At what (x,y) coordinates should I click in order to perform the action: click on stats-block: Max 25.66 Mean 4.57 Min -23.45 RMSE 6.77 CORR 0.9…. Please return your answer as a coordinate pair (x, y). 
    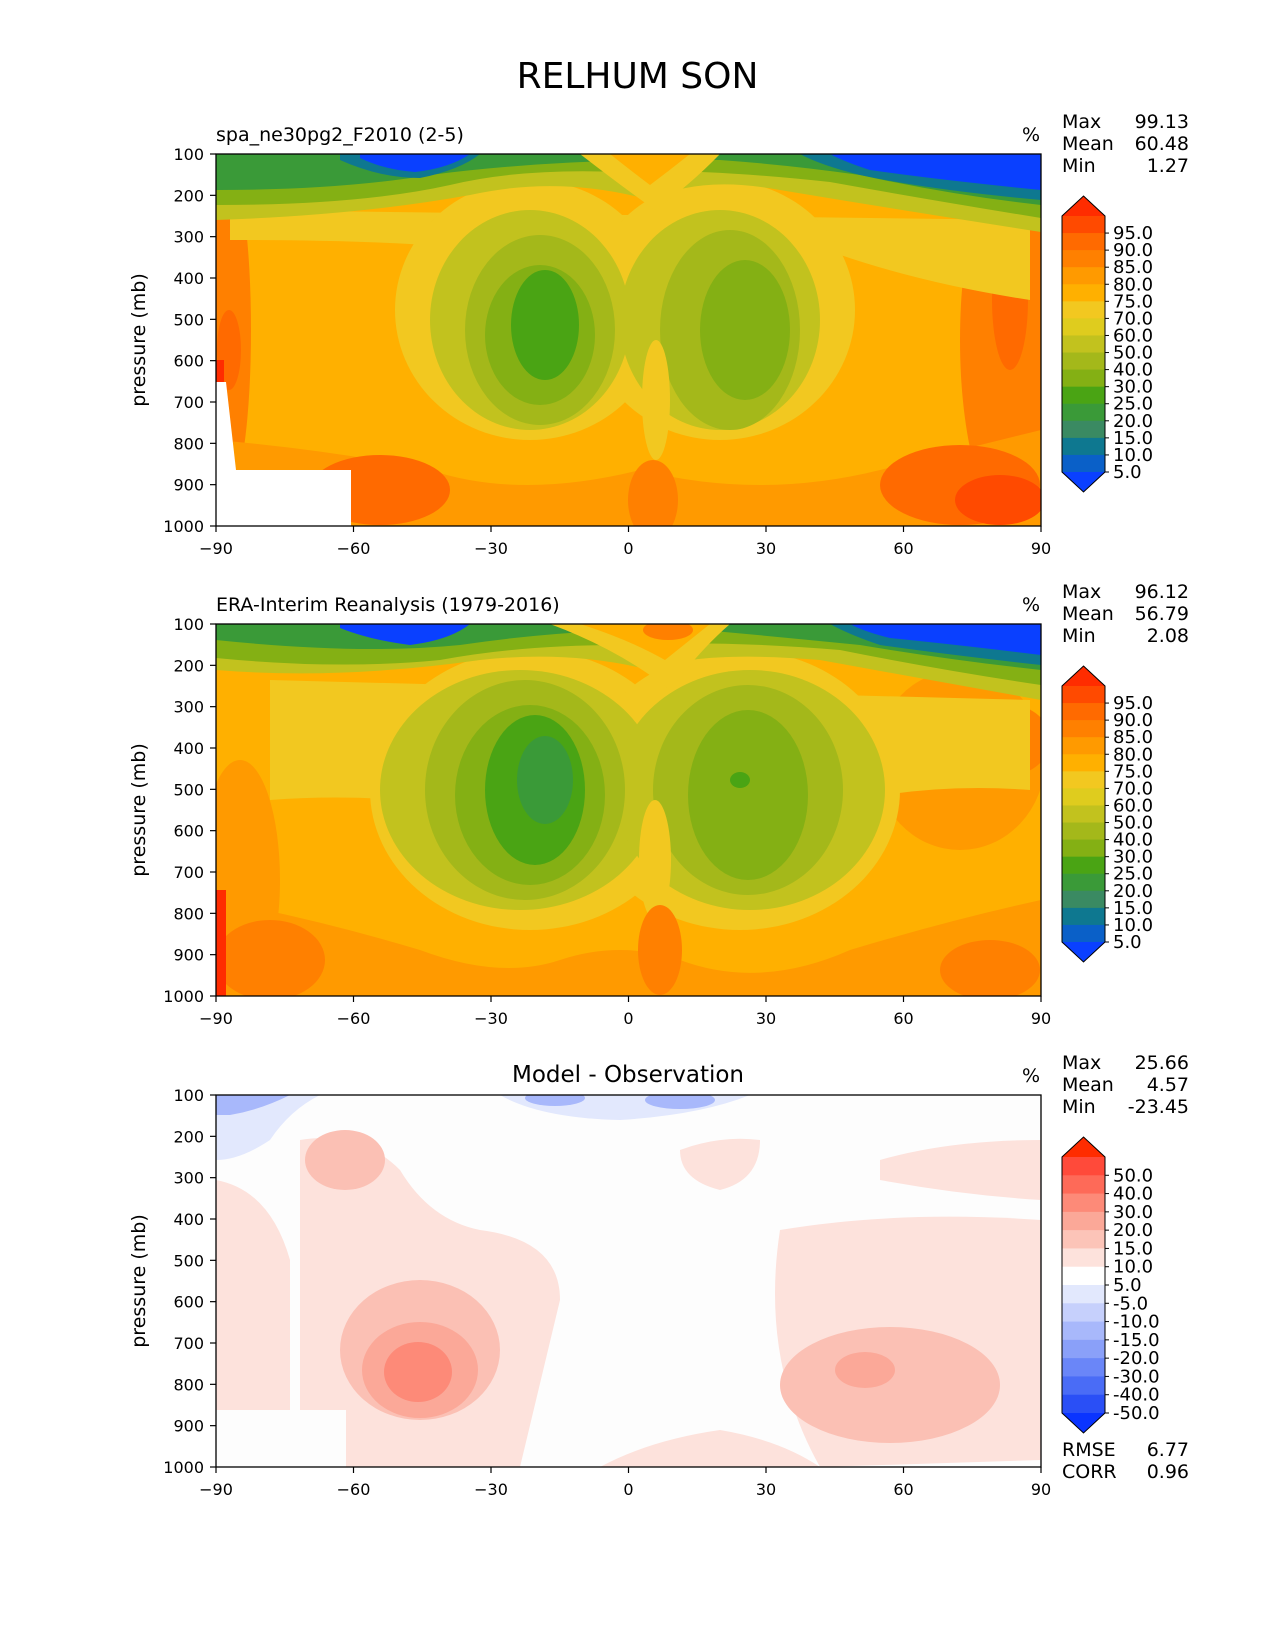
    Looking at the image, I should click on (1125, 1267).